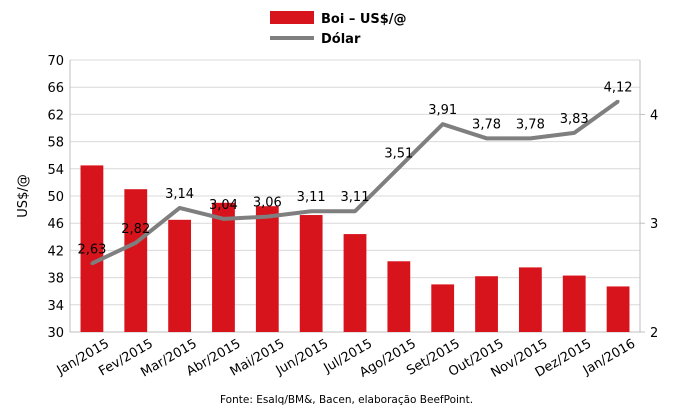 Image resolution: width=680 pixels, height=417 pixels. Describe the element at coordinates (55, 61) in the screenshot. I see `y-tick-label: 70` at that location.